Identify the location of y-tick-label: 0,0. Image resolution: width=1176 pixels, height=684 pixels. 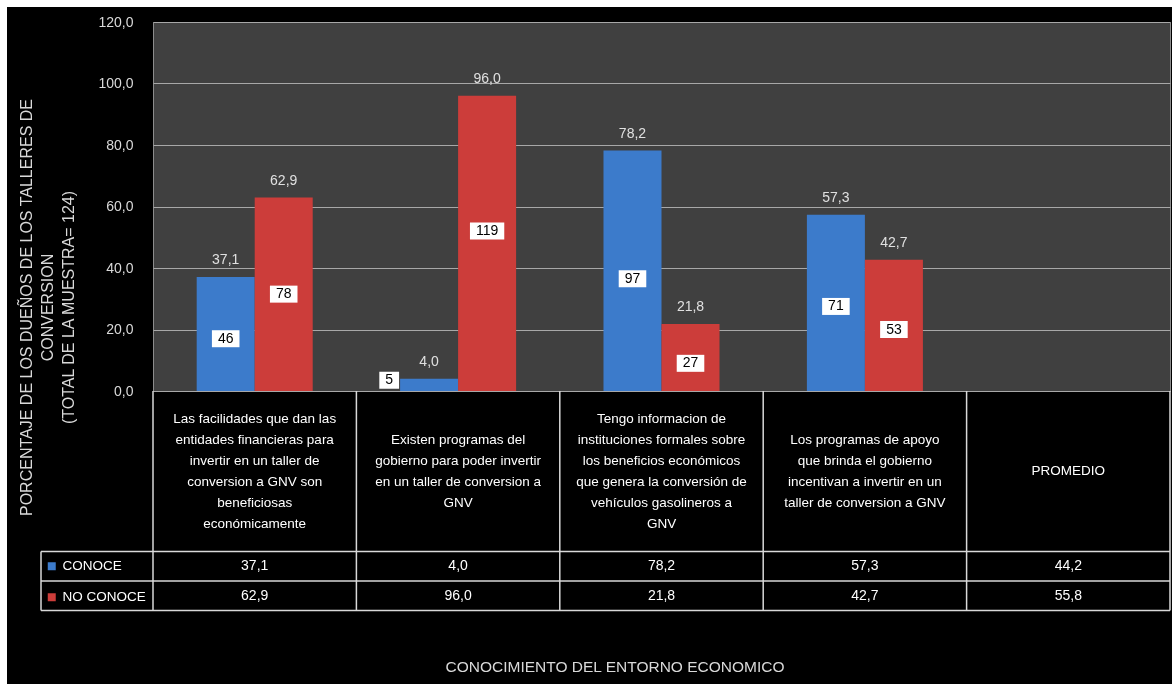
(124, 390).